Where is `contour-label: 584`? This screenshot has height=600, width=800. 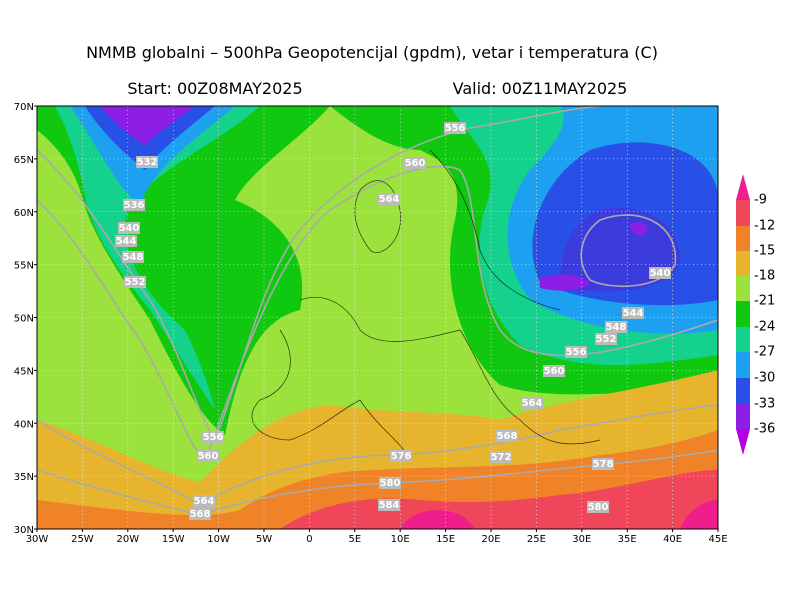
contour-label: 584 is located at coordinates (389, 505).